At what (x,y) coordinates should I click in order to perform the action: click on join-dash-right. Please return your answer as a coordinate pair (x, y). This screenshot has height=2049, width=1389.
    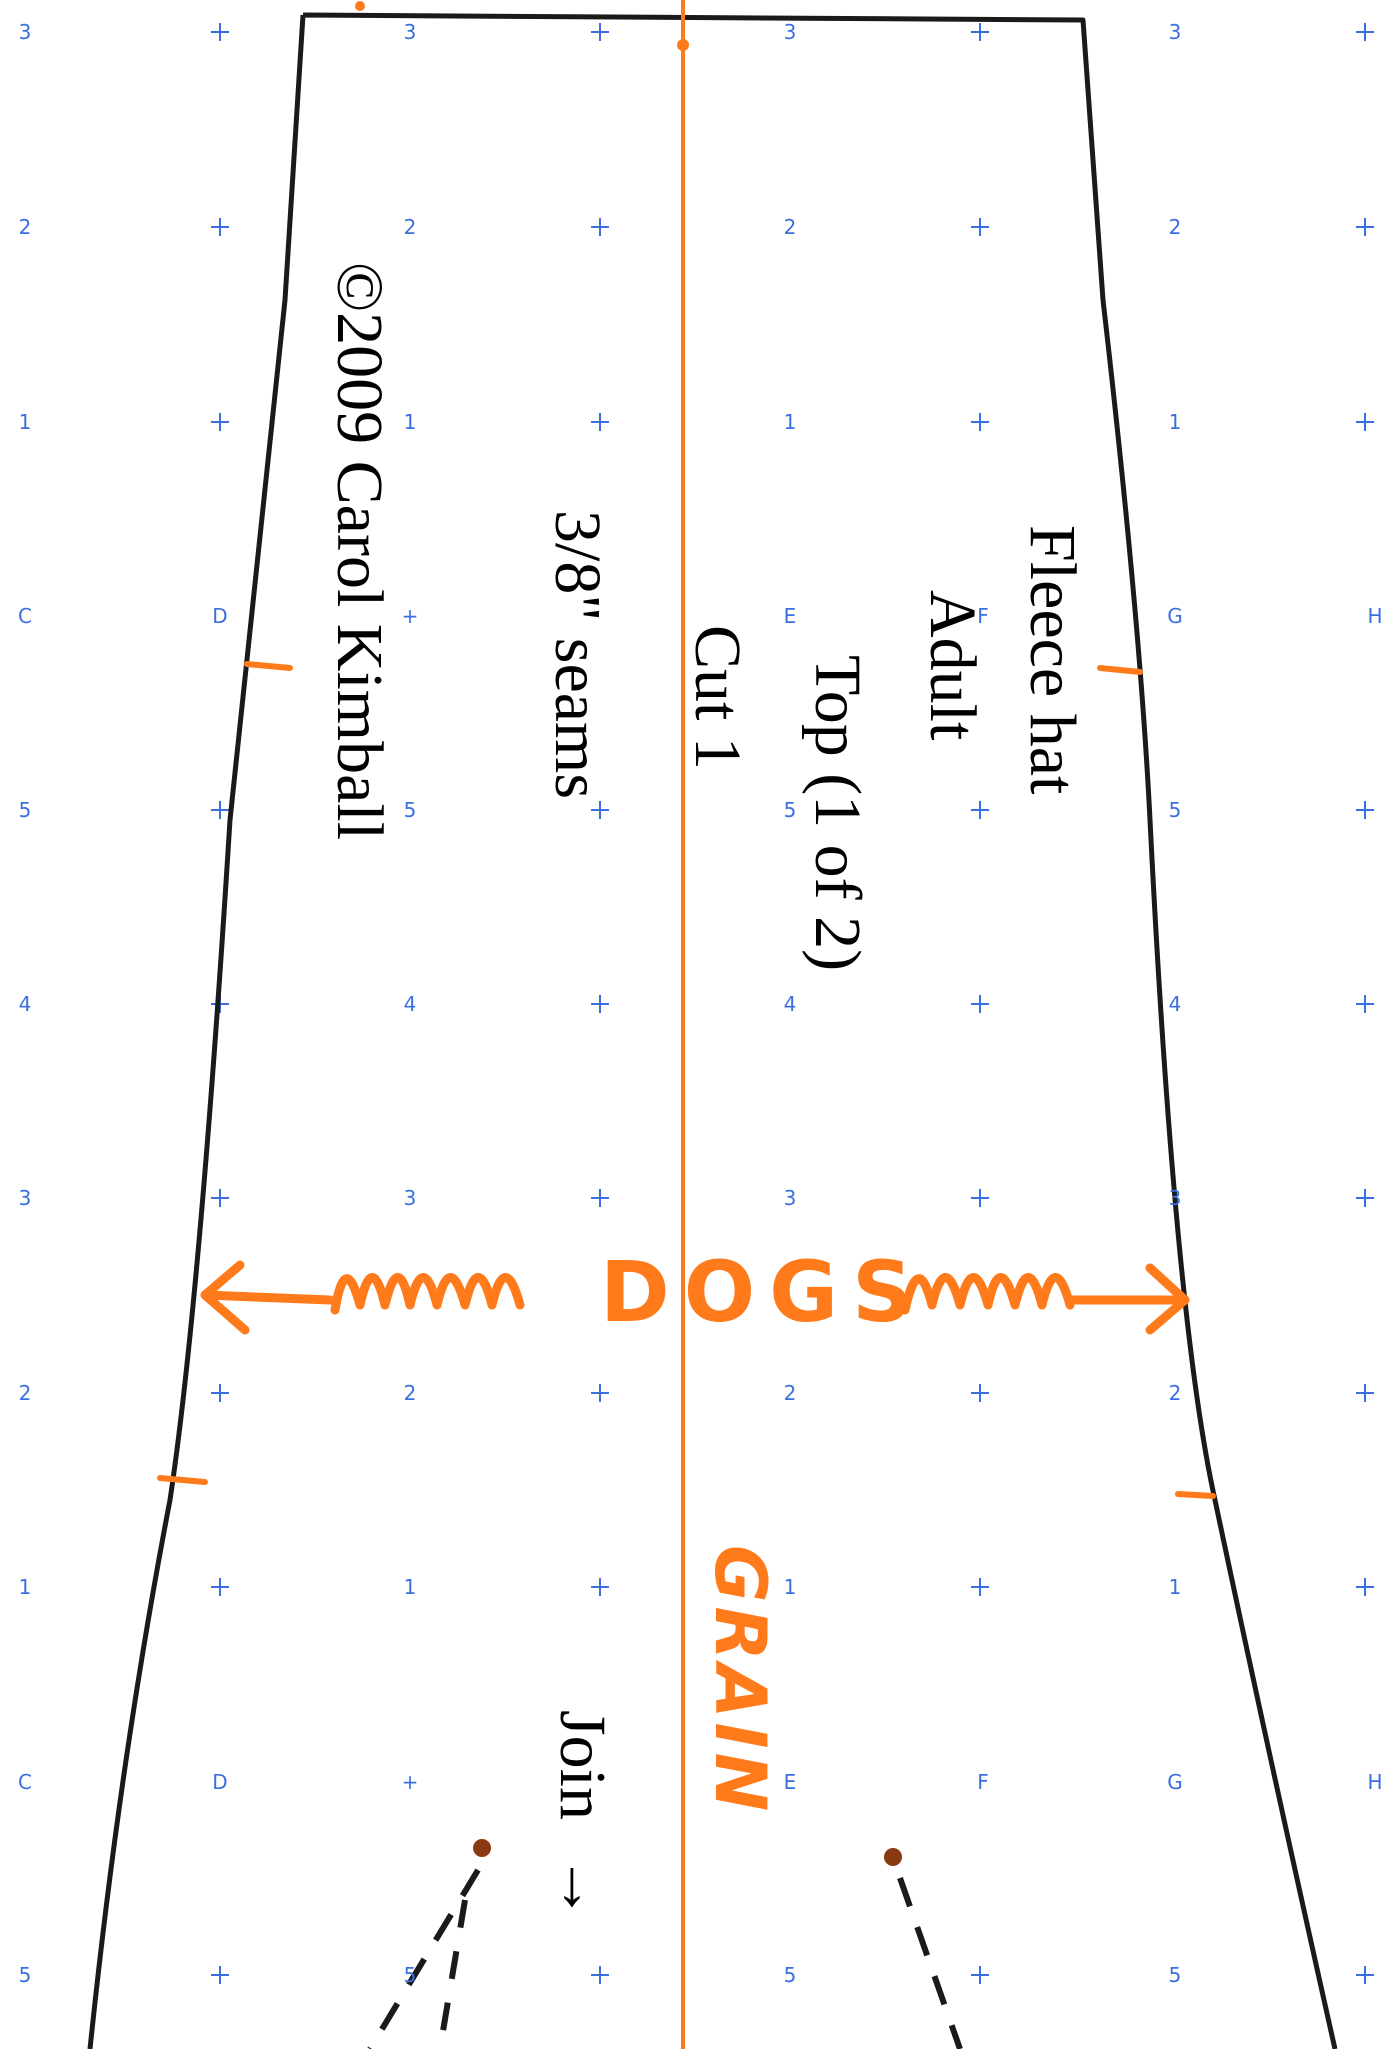
    Looking at the image, I should click on (930, 1963).